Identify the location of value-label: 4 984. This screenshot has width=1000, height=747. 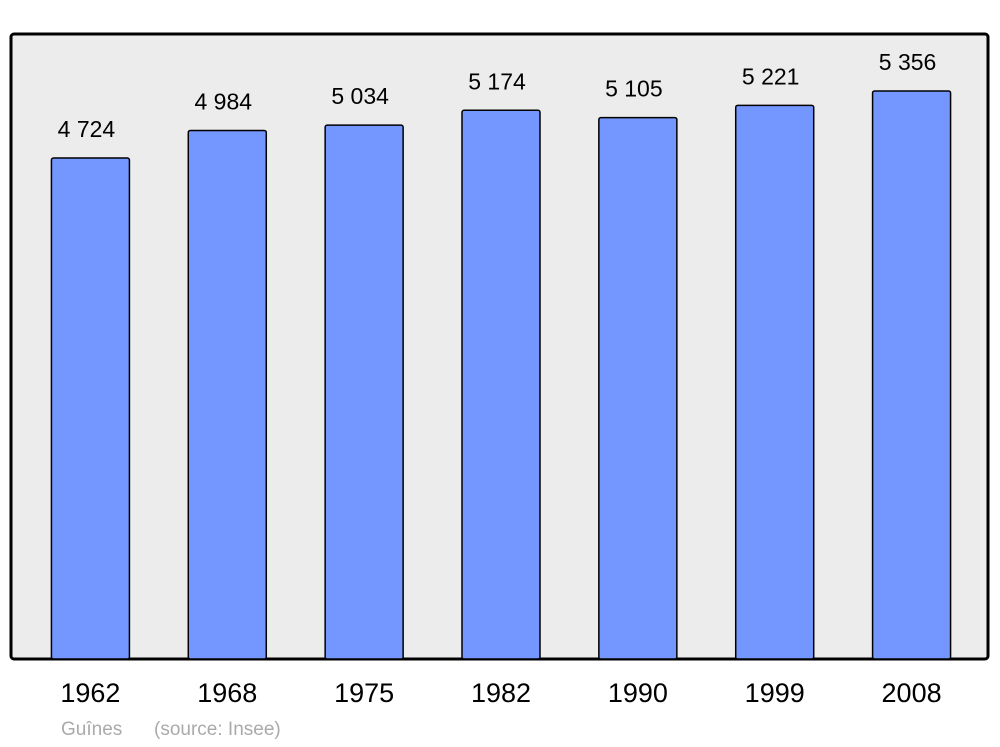
(224, 102).